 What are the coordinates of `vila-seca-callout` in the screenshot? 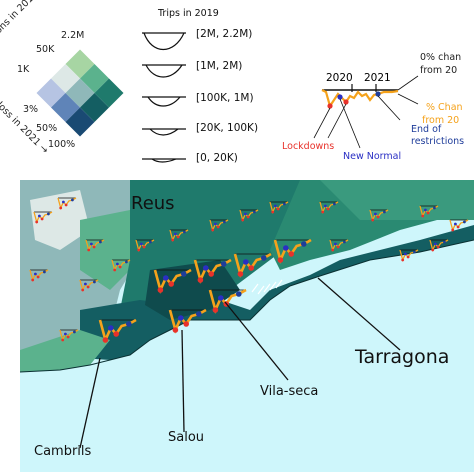 It's located at (256, 341).